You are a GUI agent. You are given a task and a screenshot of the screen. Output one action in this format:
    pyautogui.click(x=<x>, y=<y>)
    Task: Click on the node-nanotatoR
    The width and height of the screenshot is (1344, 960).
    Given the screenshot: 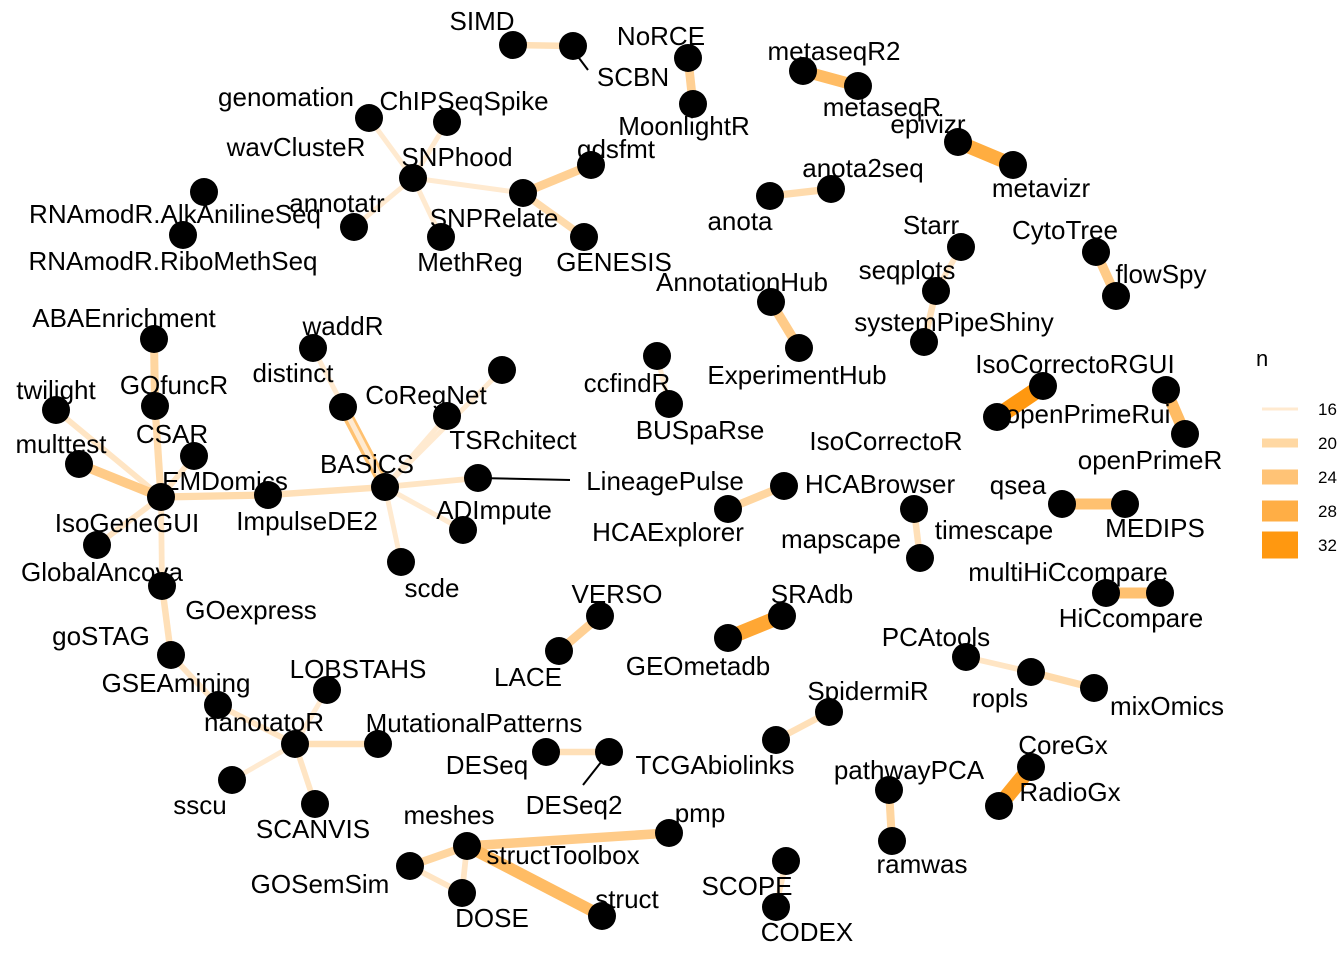 What is the action you would take?
    pyautogui.click(x=295, y=744)
    